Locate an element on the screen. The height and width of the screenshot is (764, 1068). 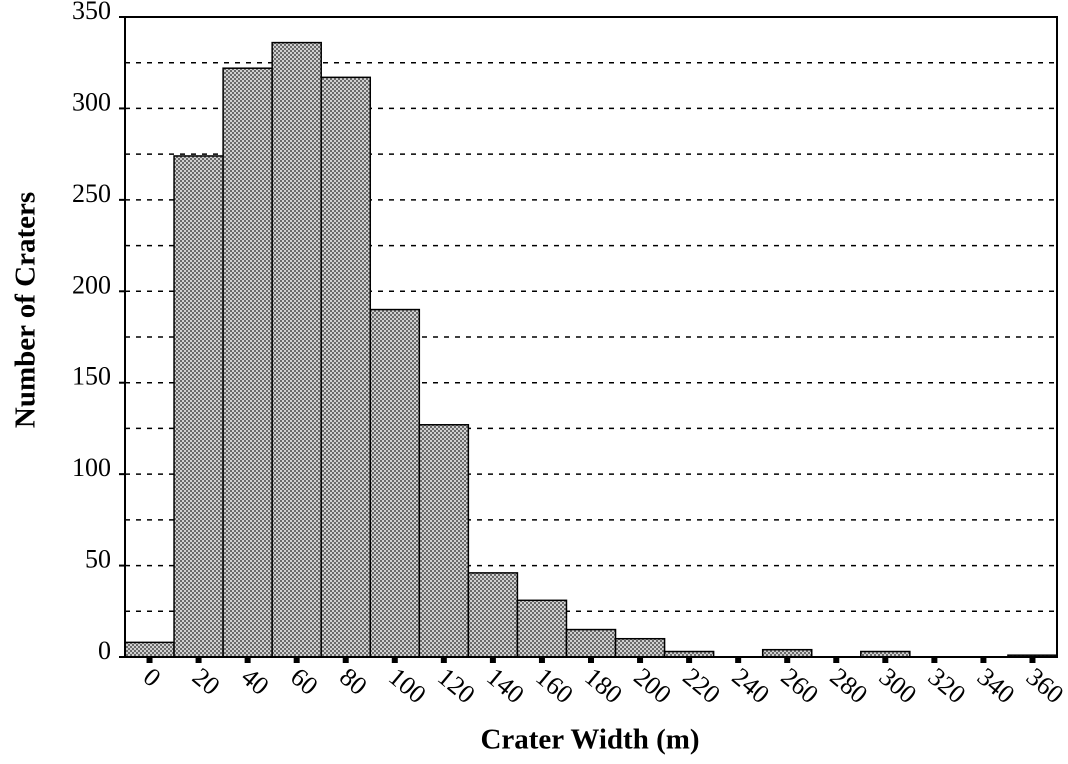
x-tick-label: 20 is located at coordinates (206, 681).